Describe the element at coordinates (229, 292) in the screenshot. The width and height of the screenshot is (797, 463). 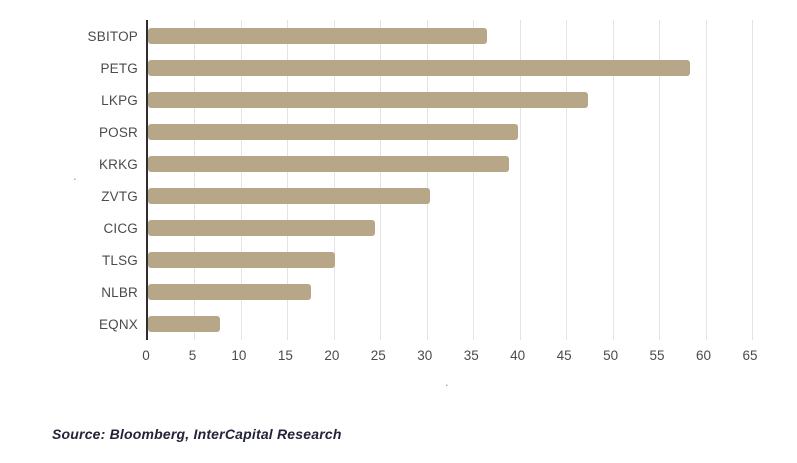
I see `bar-nlbr` at that location.